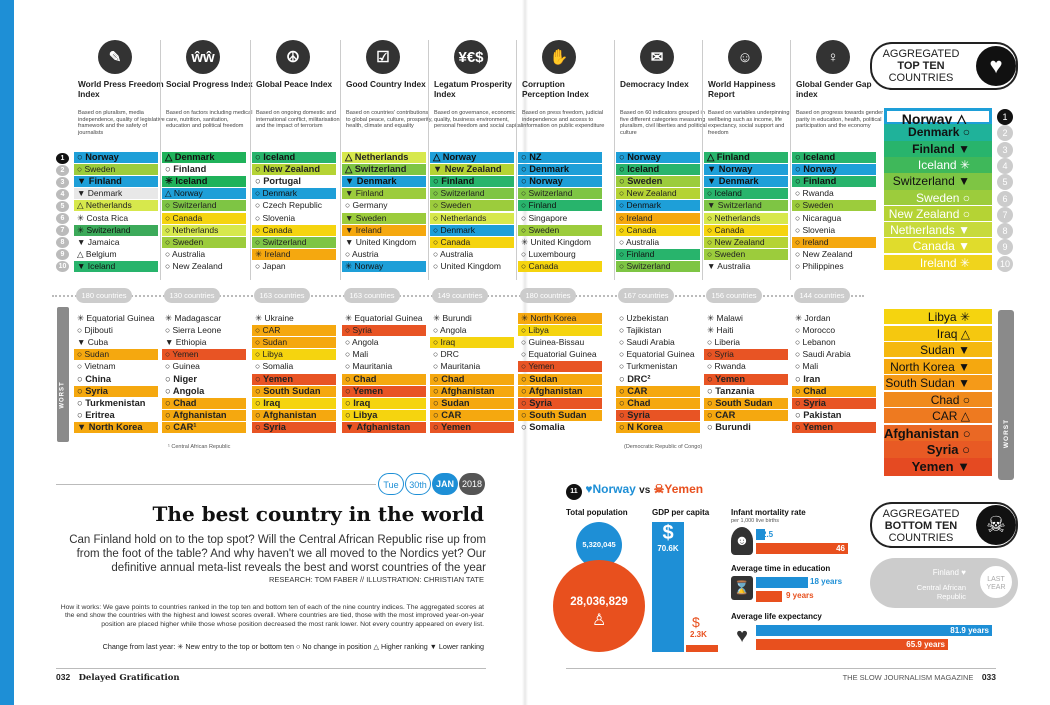 This screenshot has width=1050, height=705. Describe the element at coordinates (755, 521) in the screenshot. I see `infant-mortality-sub: per 1,000 live births` at that location.